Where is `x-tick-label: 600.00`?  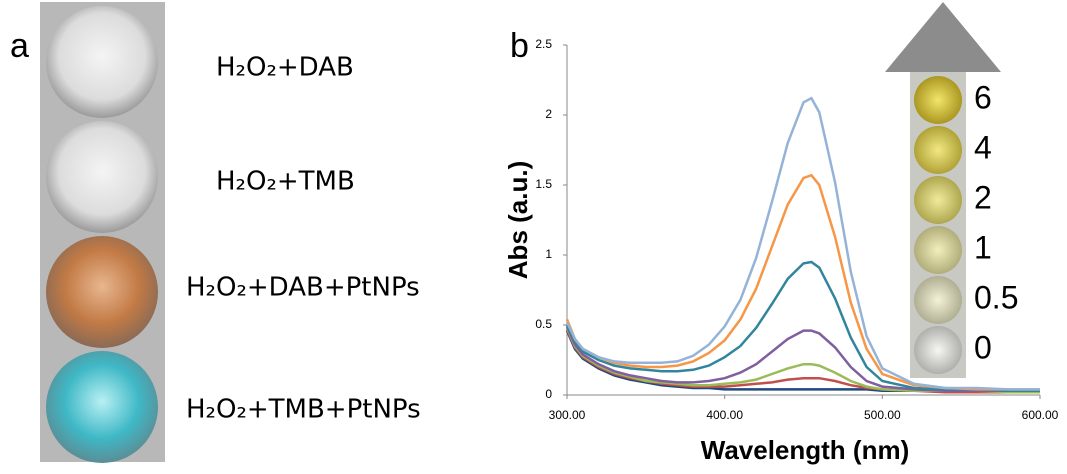 x-tick-label: 600.00 is located at coordinates (1040, 415).